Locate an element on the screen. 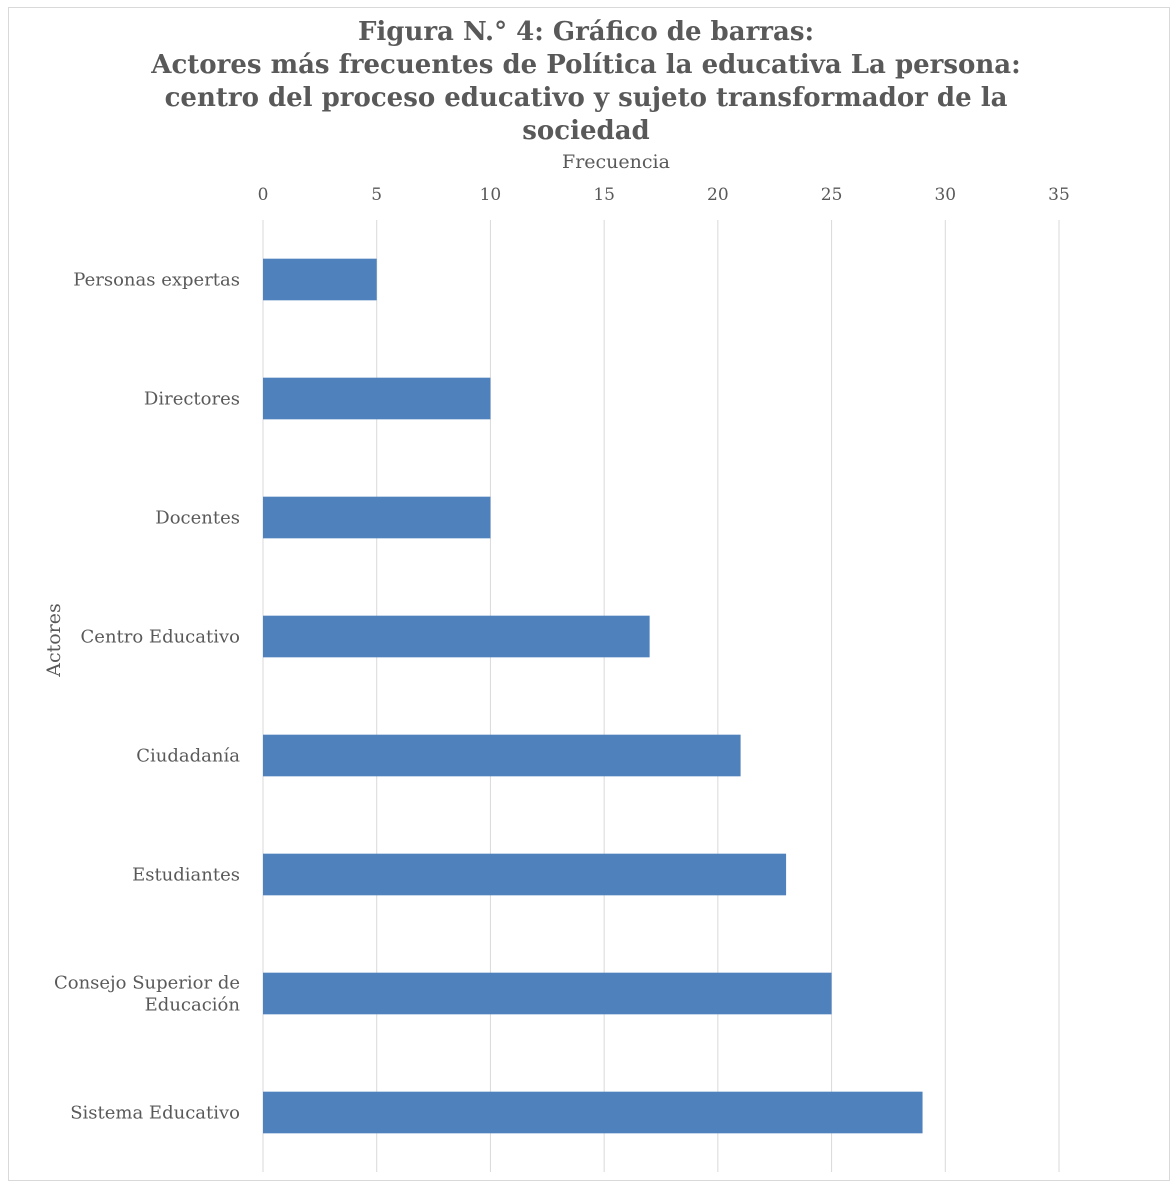  category-label-1: Directores is located at coordinates (192, 399).